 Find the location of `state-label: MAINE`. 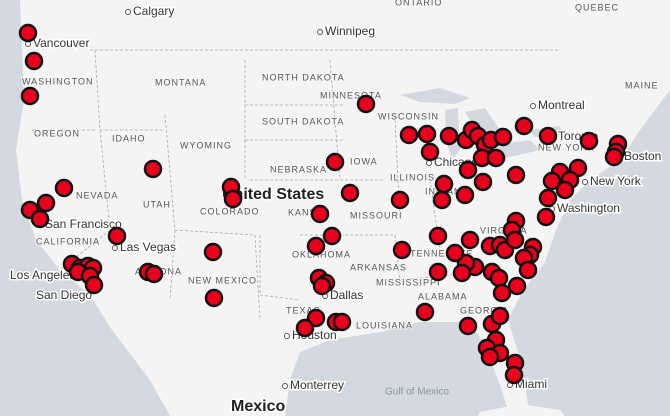

state-label: MAINE is located at coordinates (642, 85).